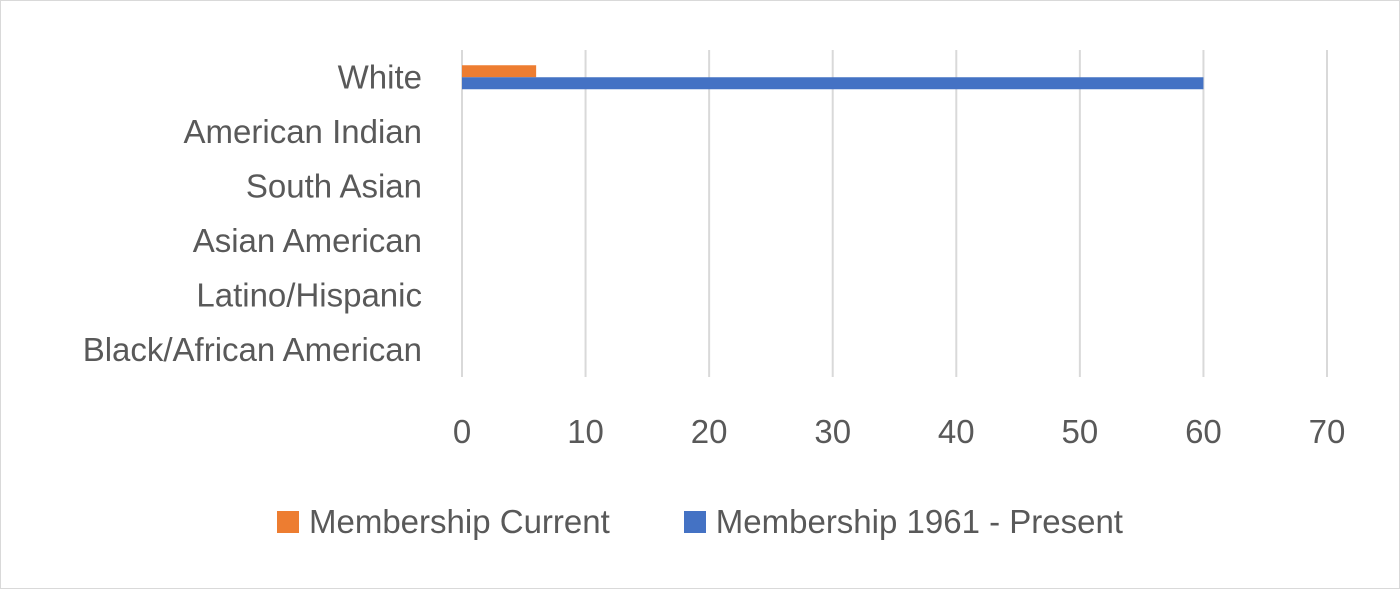  I want to click on x-tick-label-20: 20, so click(709, 431).